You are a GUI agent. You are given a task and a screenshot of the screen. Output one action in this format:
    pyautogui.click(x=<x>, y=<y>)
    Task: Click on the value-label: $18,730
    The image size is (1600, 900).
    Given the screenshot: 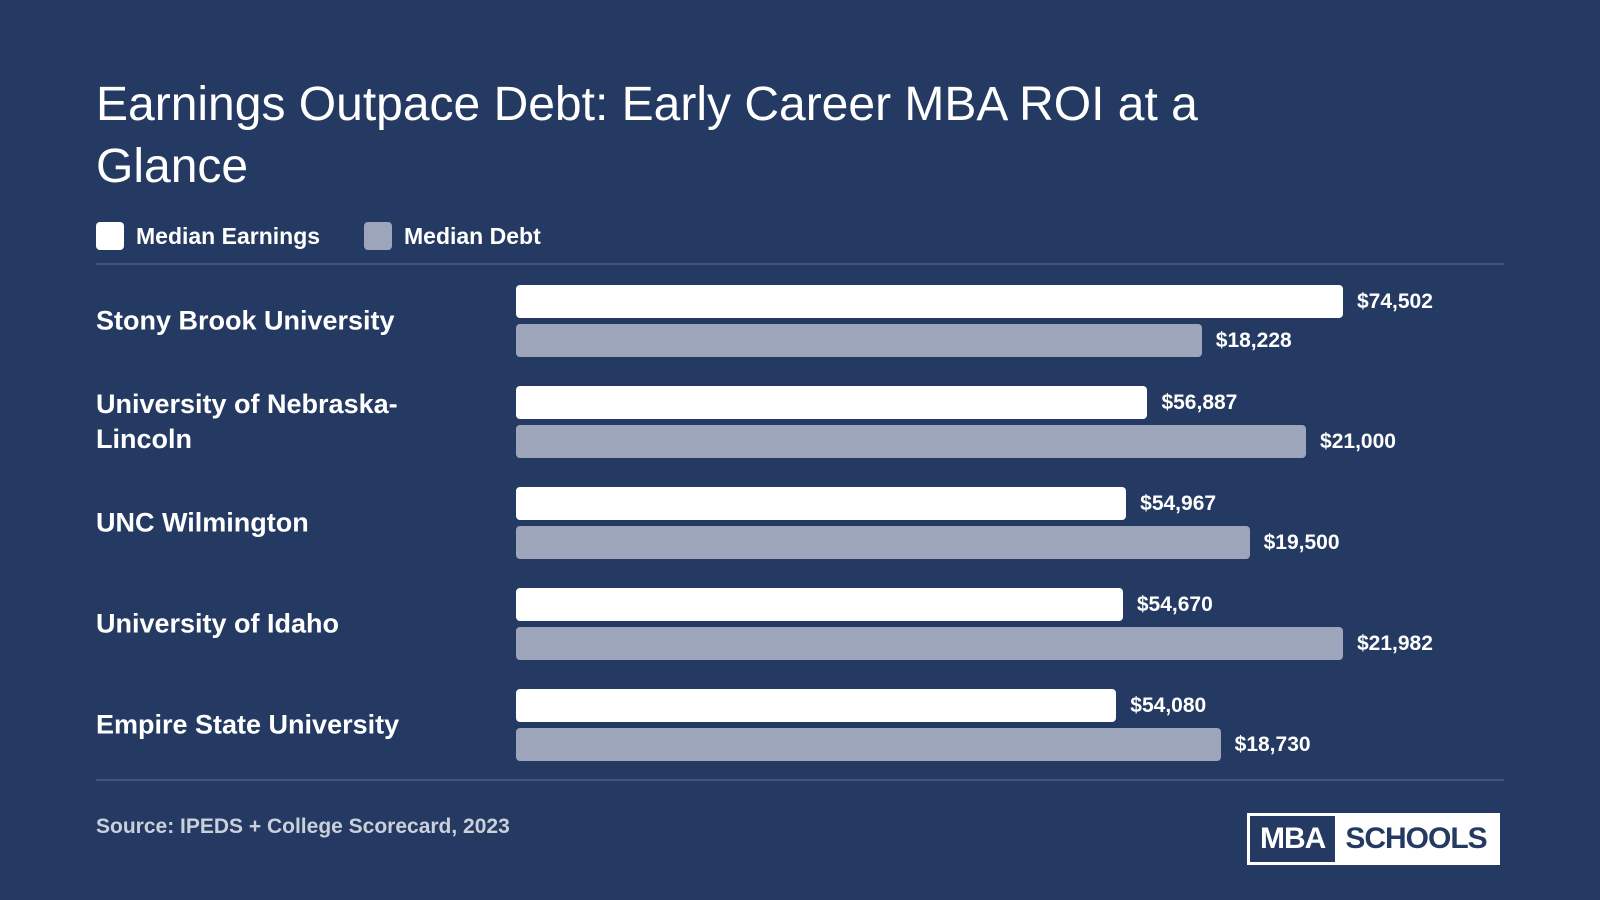 What is the action you would take?
    pyautogui.click(x=1272, y=744)
    